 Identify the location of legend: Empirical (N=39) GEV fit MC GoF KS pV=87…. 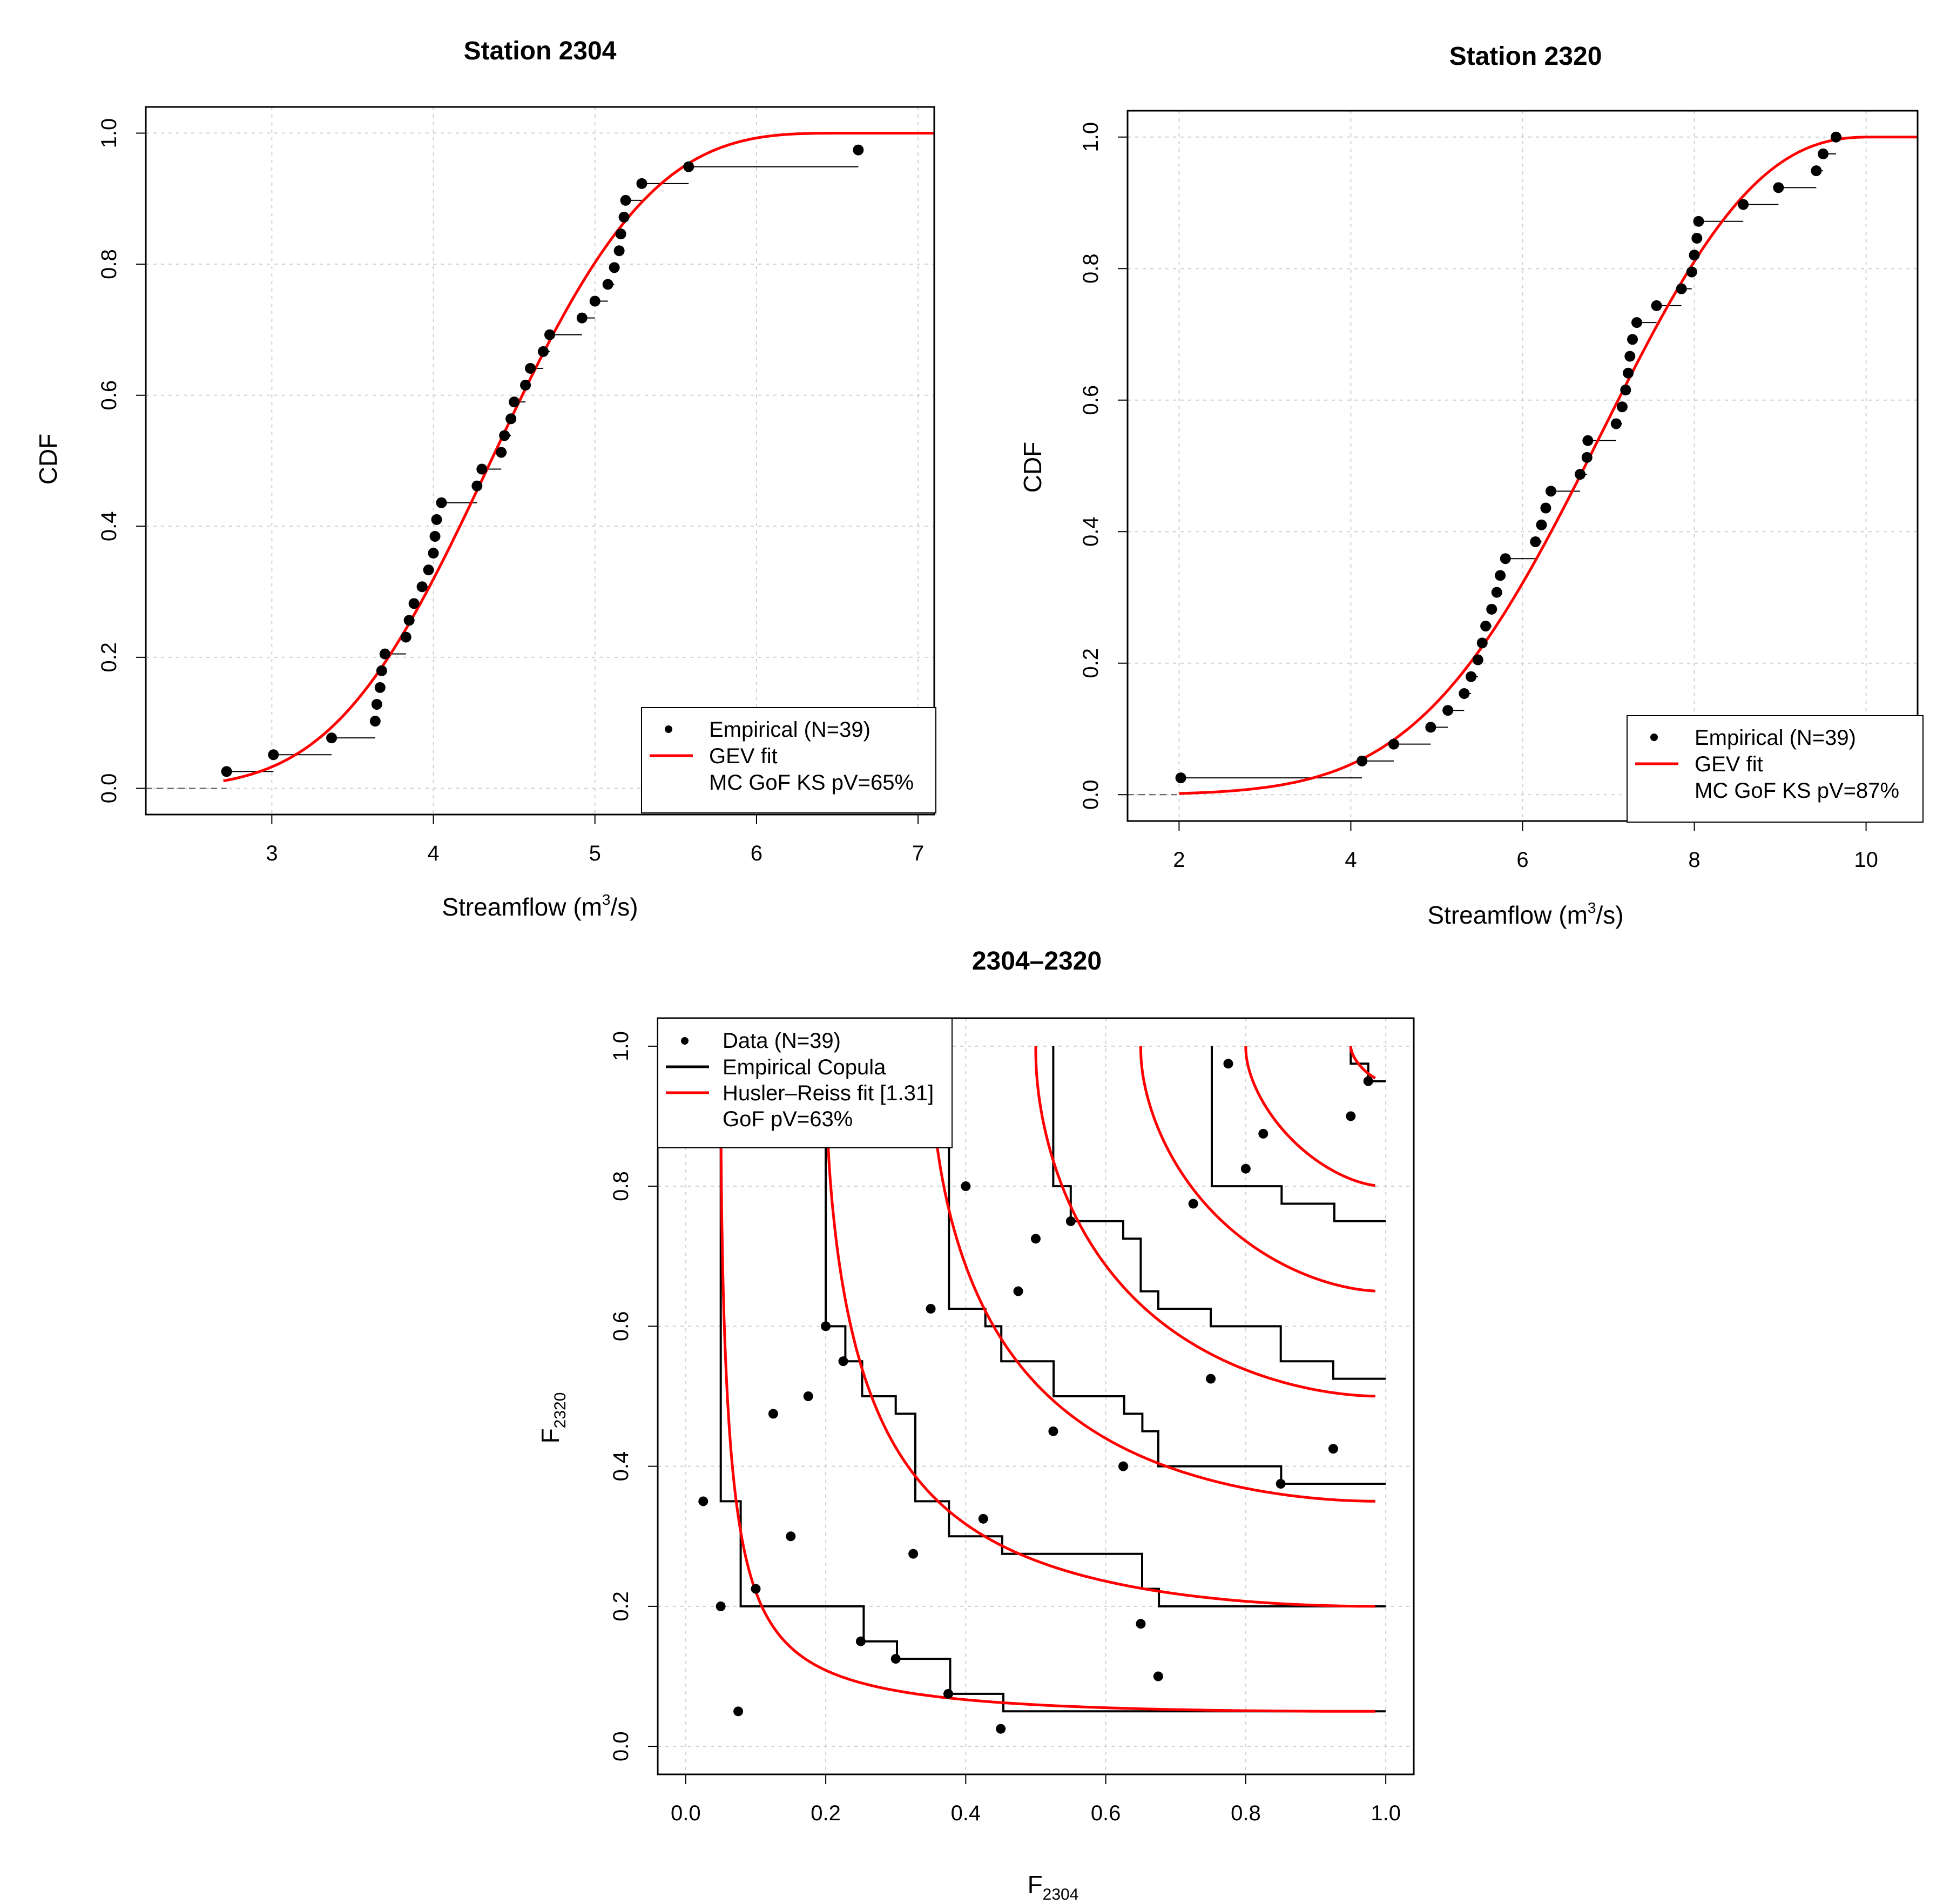
(1775, 769).